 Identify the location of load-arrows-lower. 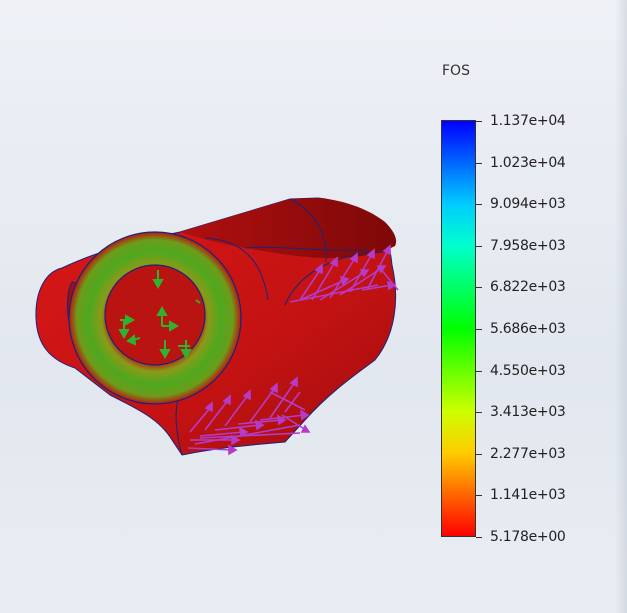
(249, 416).